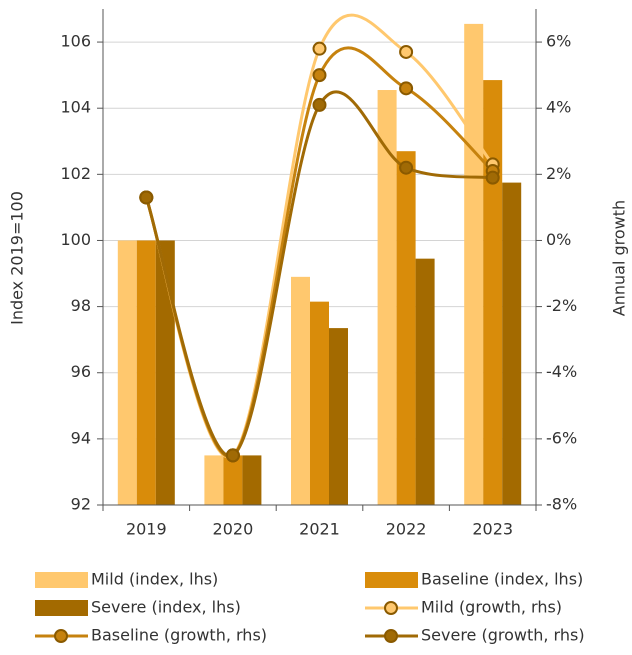 This screenshot has height=655, width=632. What do you see at coordinates (75, 107) in the screenshot?
I see `y-tick-label: 104` at bounding box center [75, 107].